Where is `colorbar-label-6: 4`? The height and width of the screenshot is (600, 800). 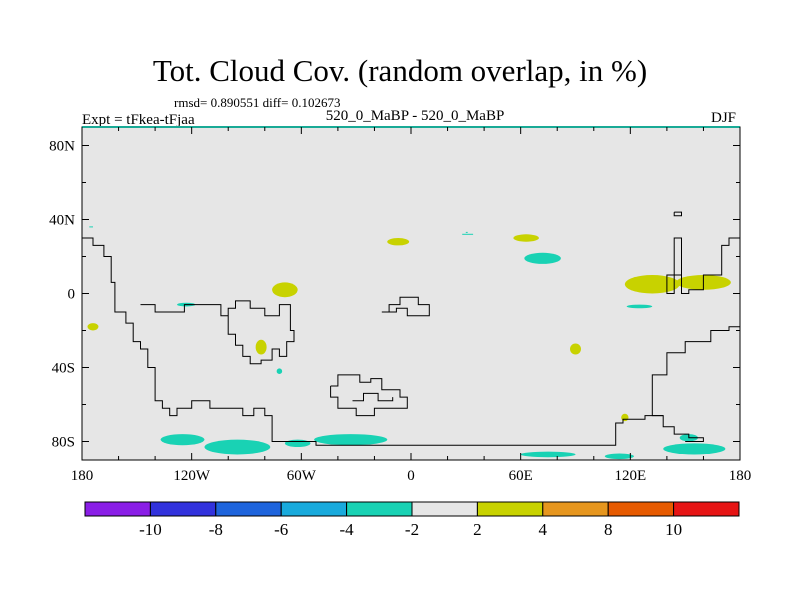 colorbar-label-6: 4 is located at coordinates (543, 529).